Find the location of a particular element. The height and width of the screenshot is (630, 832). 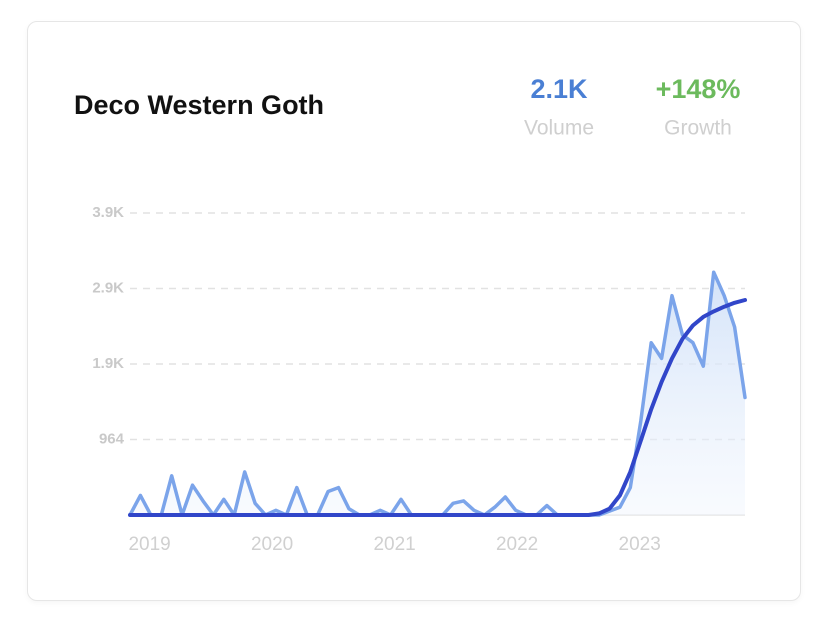

stat-value: 2.1K is located at coordinates (559, 89).